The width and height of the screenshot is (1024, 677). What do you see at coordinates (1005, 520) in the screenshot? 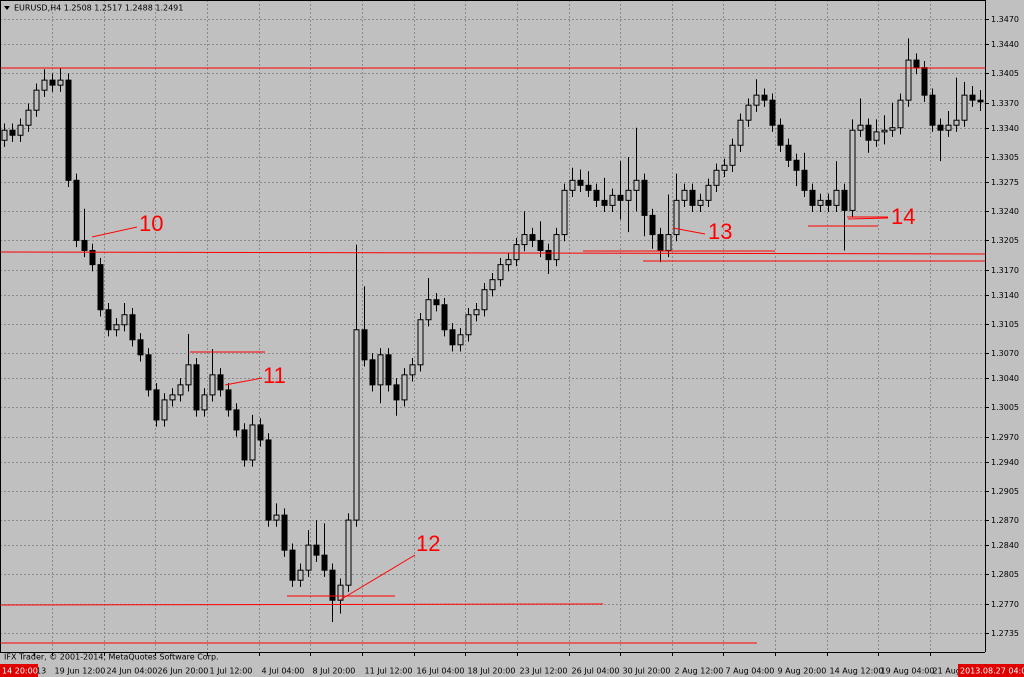
I see `y-tick-label: 1.2870` at bounding box center [1005, 520].